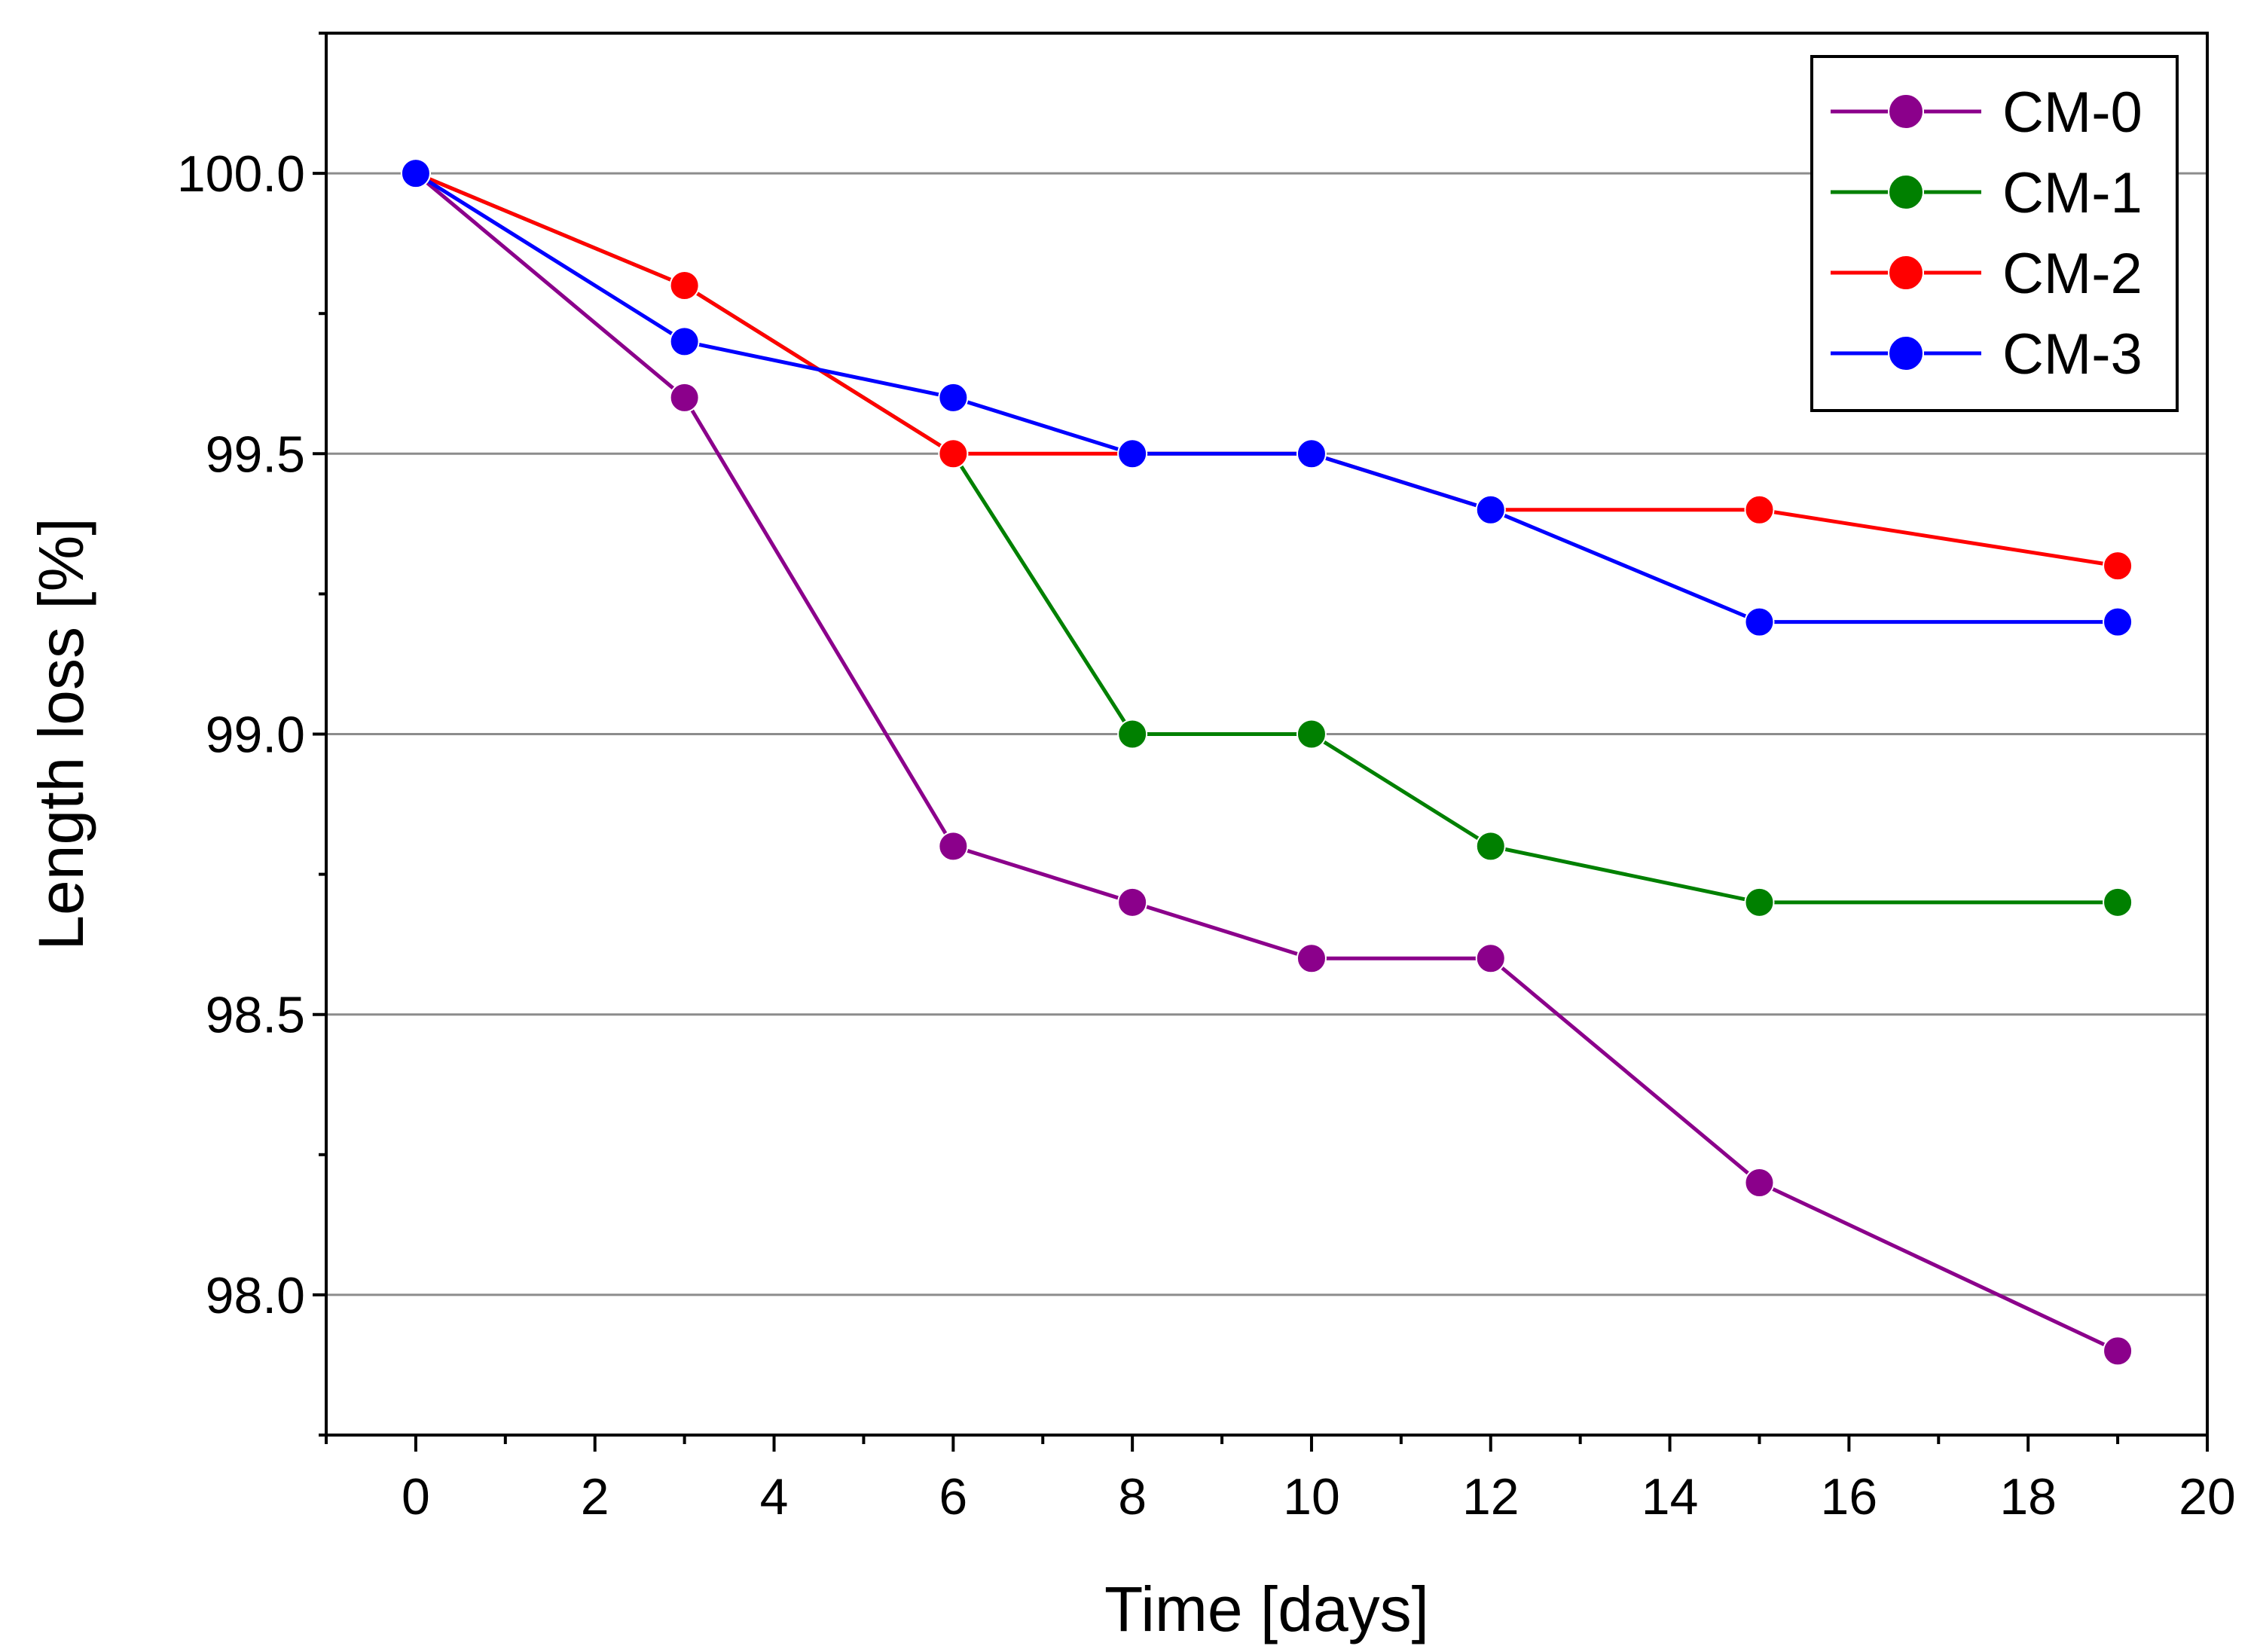 The height and width of the screenshot is (1652, 2257). What do you see at coordinates (256, 1295) in the screenshot?
I see `y-tick-label: 98.0` at bounding box center [256, 1295].